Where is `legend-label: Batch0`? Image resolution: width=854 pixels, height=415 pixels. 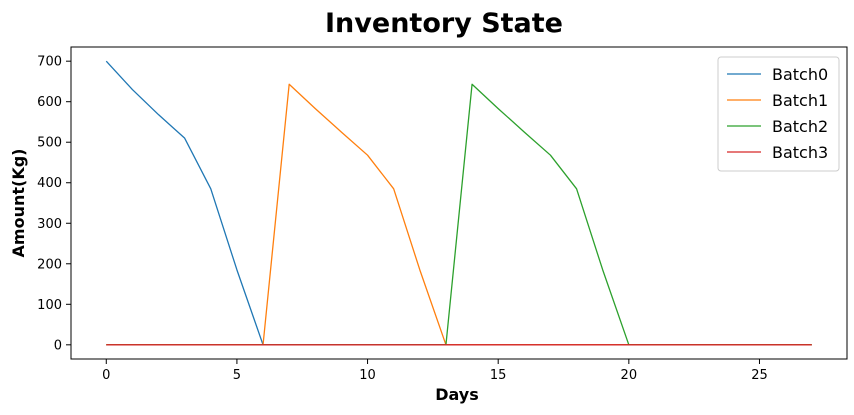
legend-label: Batch0 is located at coordinates (800, 74).